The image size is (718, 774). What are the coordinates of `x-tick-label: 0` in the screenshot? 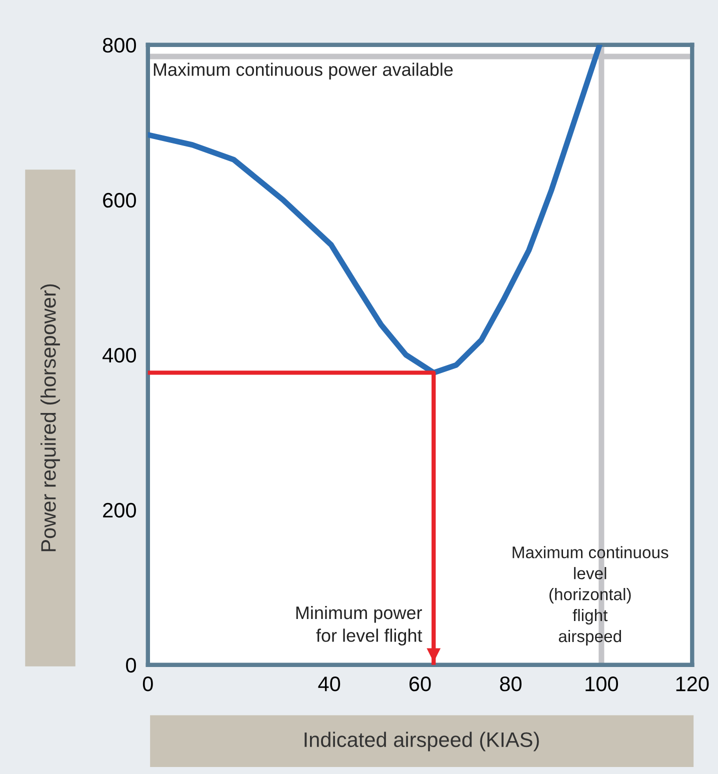 It's located at (147, 684).